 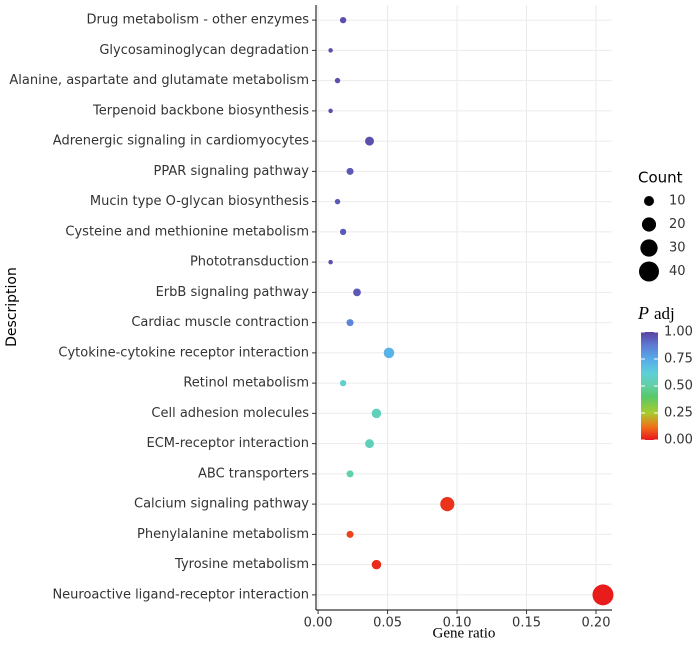 What do you see at coordinates (678, 440) in the screenshot?
I see `color-tick-label: 0.00` at bounding box center [678, 440].